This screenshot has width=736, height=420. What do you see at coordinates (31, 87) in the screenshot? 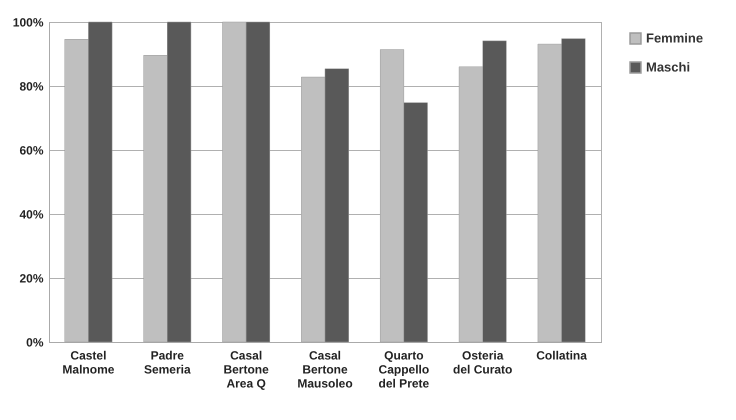
I see `y-tick-label: 80%` at bounding box center [31, 87].